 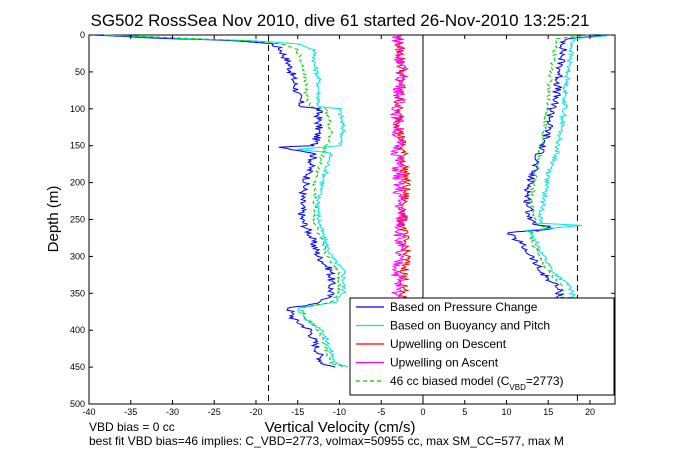 What do you see at coordinates (422, 412) in the screenshot?
I see `x-tick-label-8: 0` at bounding box center [422, 412].